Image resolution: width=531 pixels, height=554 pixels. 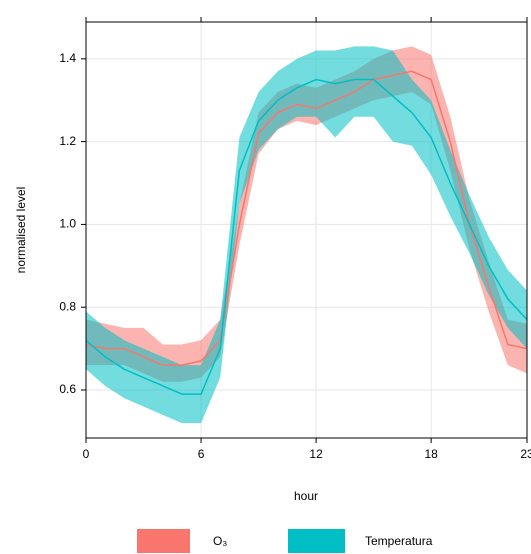 What do you see at coordinates (86, 454) in the screenshot?
I see `x-tick-label: 0` at bounding box center [86, 454].